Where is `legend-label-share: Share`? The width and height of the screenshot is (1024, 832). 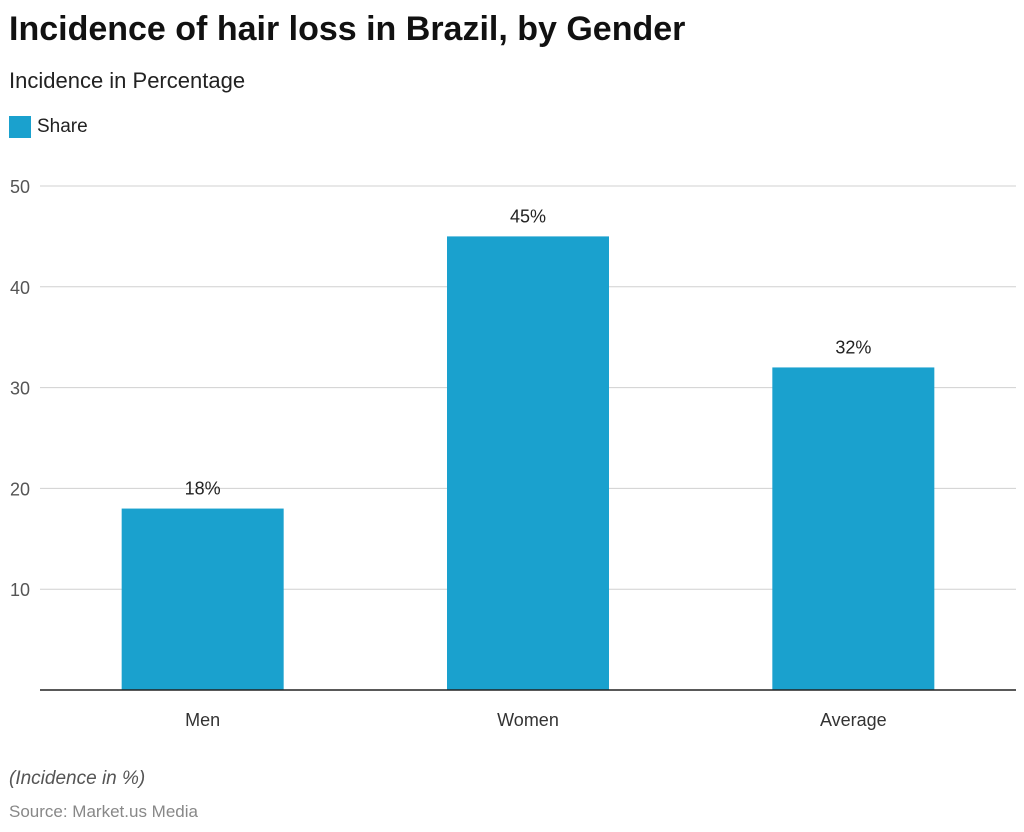 legend-label-share: Share is located at coordinates (62, 126).